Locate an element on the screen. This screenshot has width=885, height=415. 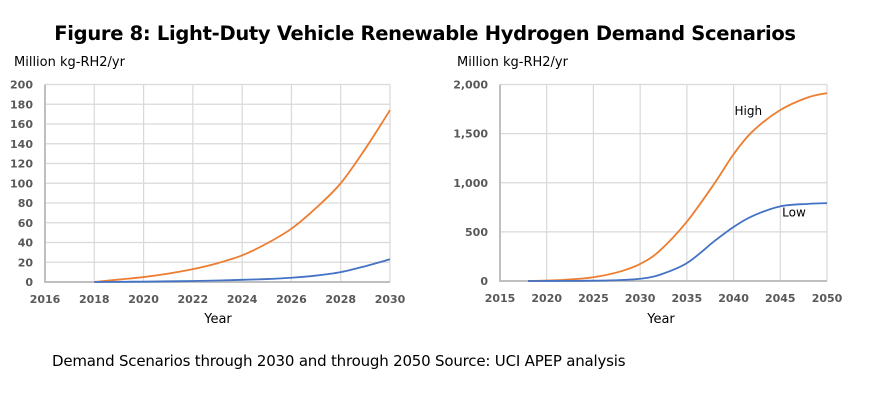
y-tick-label: 2,000 is located at coordinates (470, 85).